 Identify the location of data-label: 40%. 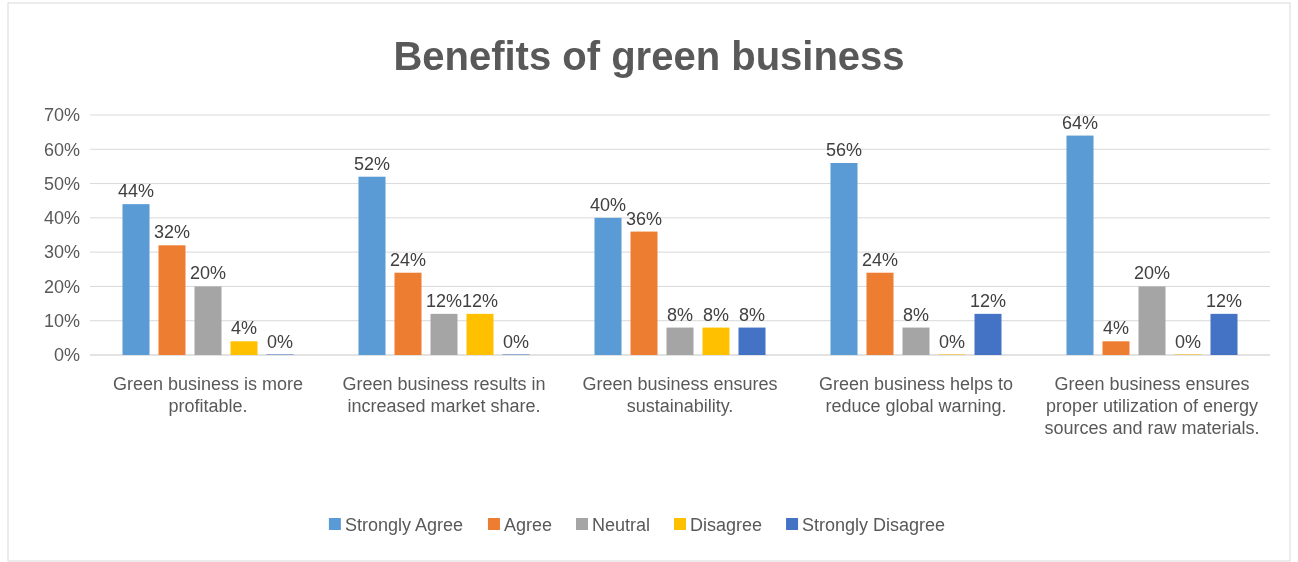
(608, 204).